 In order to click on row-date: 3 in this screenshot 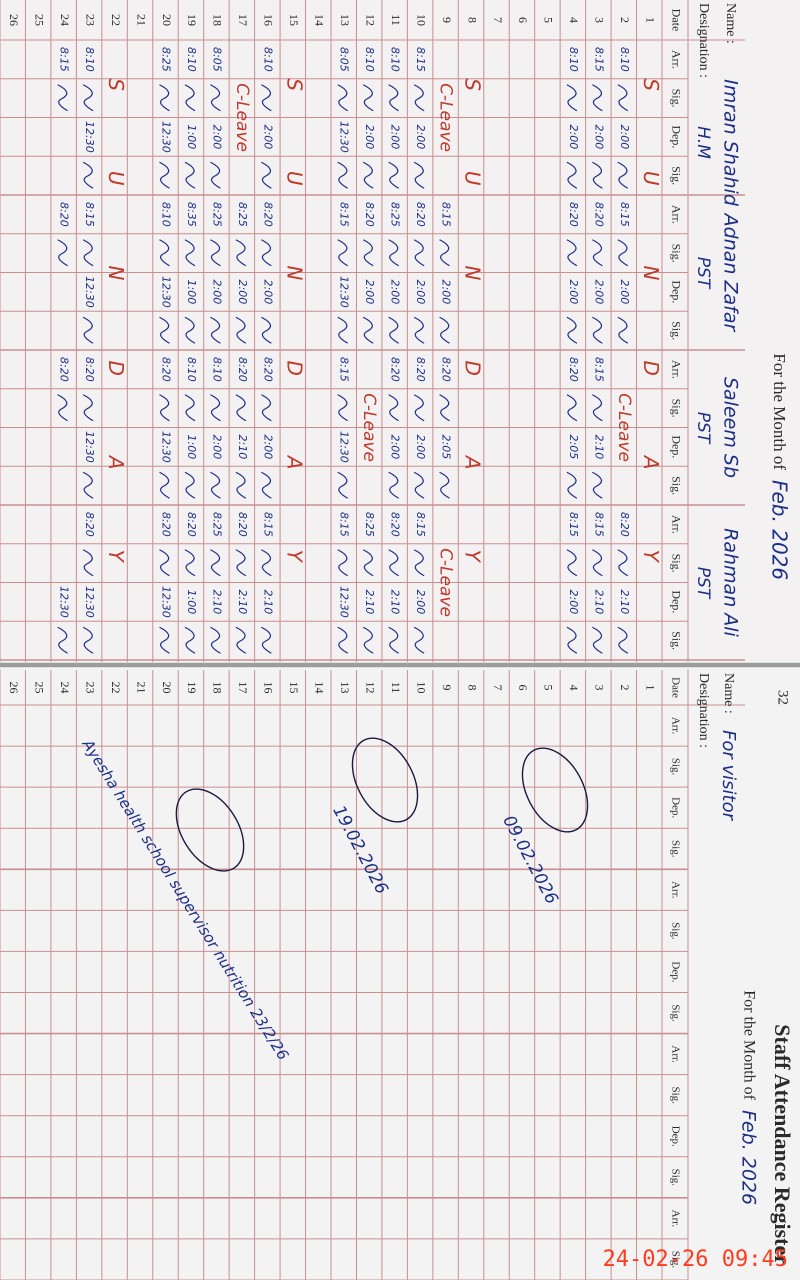, I will do `click(600, 20)`.